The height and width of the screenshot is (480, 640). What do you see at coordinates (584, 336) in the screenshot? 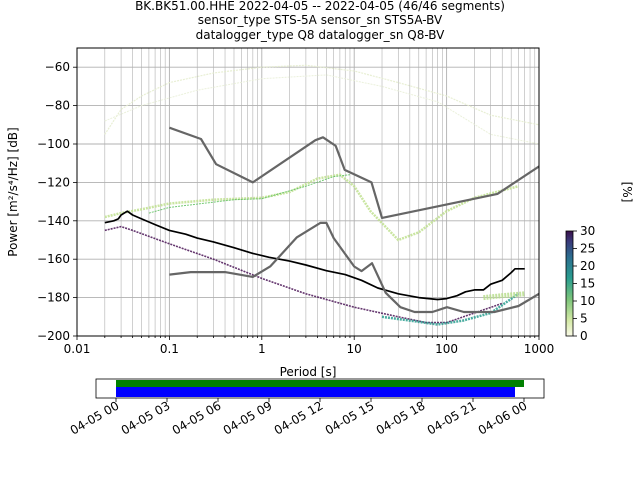
I see `colorbar-tick-label: 0` at bounding box center [584, 336].